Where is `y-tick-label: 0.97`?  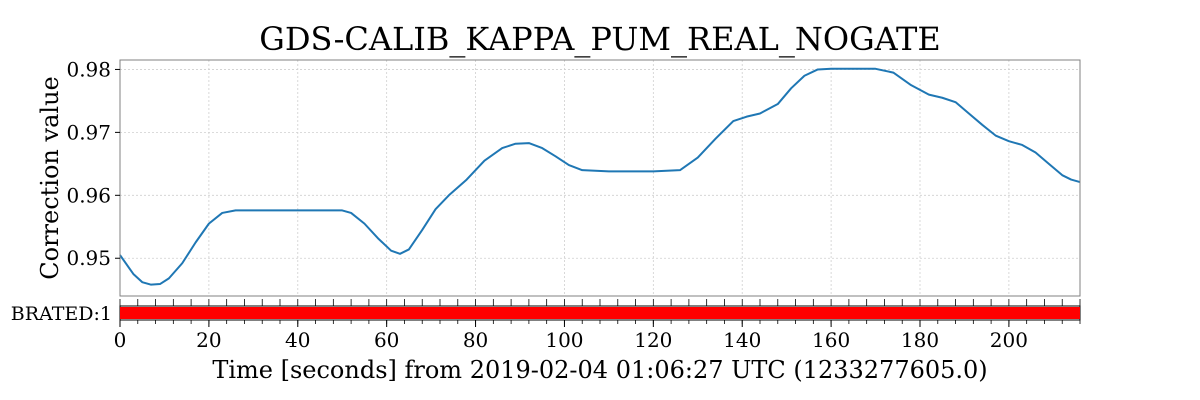
y-tick-label: 0.97 is located at coordinates (88, 132).